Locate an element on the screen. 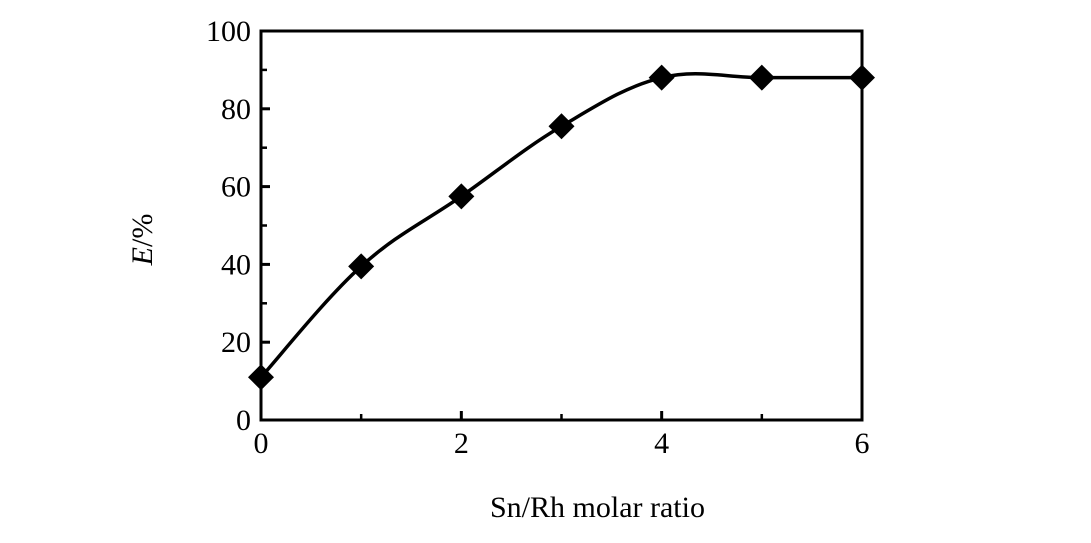 The image size is (1091, 543). x-tick-label: 6 is located at coordinates (862, 443).